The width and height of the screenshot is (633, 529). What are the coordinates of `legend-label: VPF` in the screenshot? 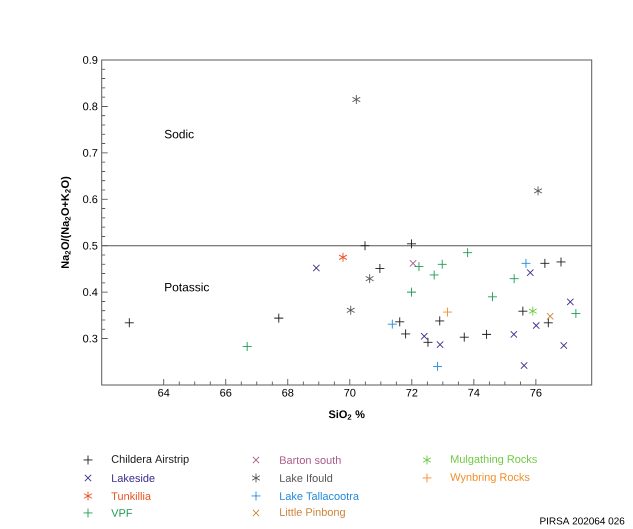 It's located at (121, 513).